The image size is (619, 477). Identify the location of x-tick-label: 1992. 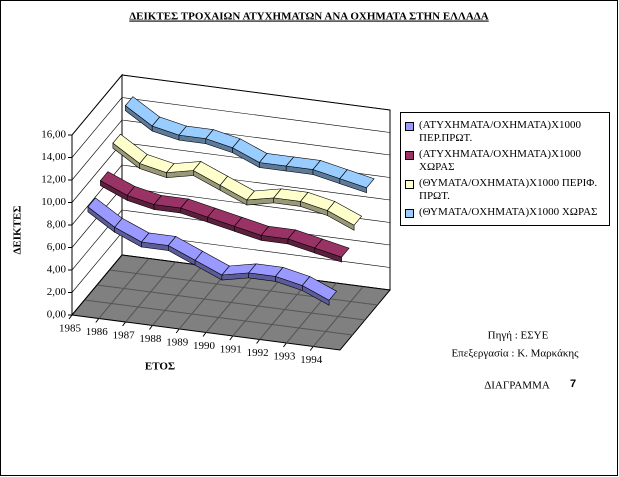
(258, 353).